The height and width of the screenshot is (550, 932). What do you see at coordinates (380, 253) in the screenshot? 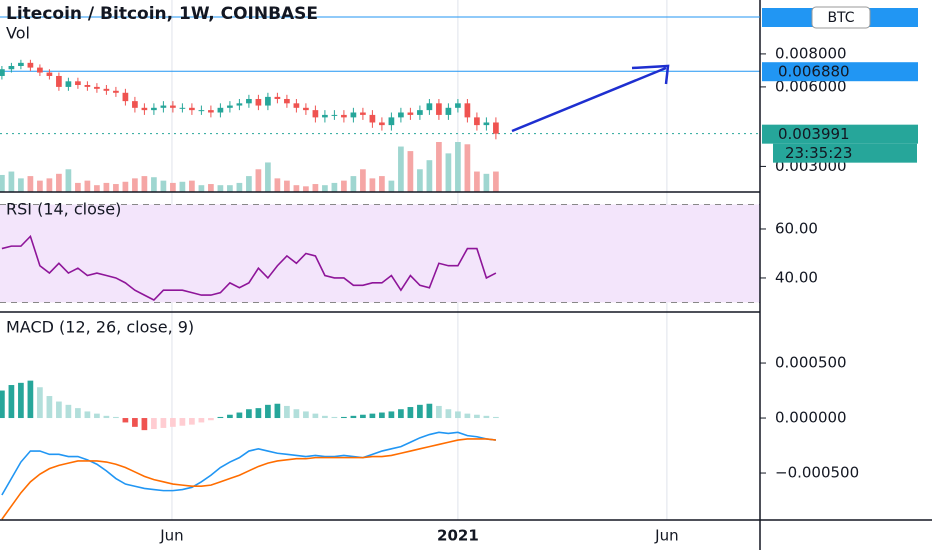
I see `rsi-band` at bounding box center [380, 253].